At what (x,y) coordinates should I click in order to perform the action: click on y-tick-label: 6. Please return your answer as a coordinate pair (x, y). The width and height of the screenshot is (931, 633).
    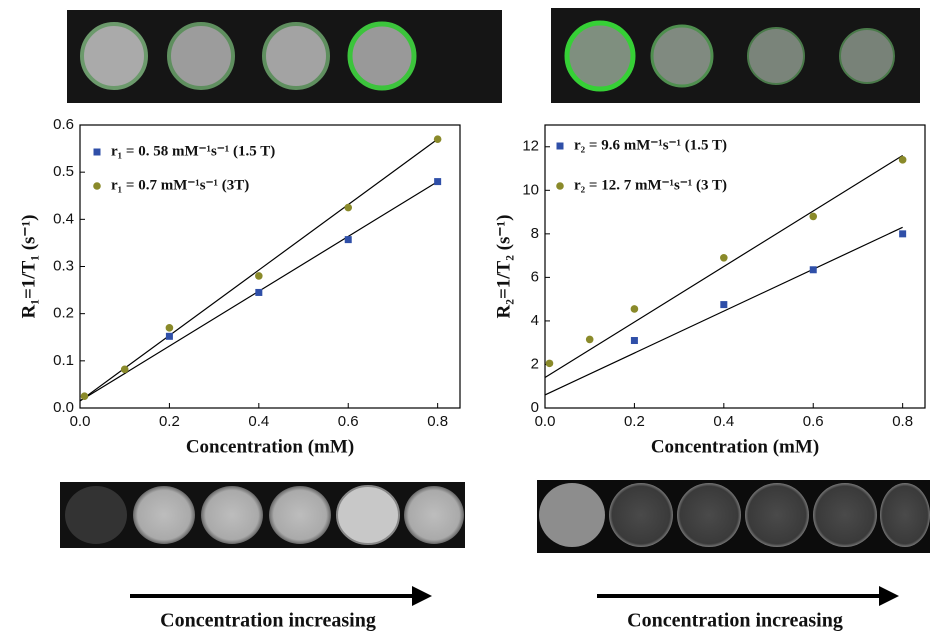
    Looking at the image, I should click on (535, 276).